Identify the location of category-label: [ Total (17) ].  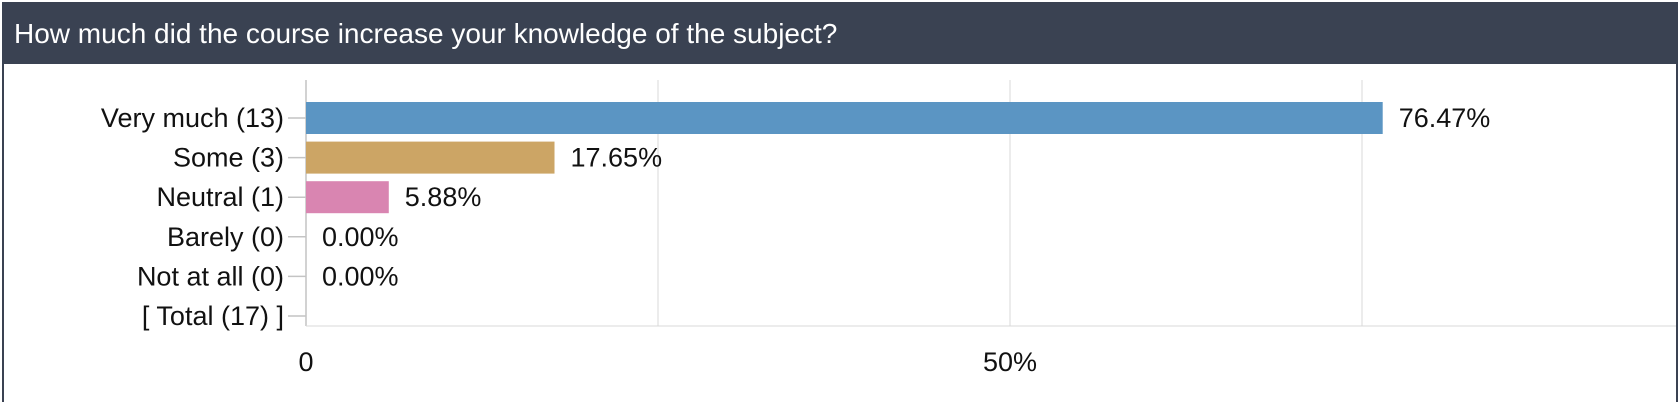
(213, 316).